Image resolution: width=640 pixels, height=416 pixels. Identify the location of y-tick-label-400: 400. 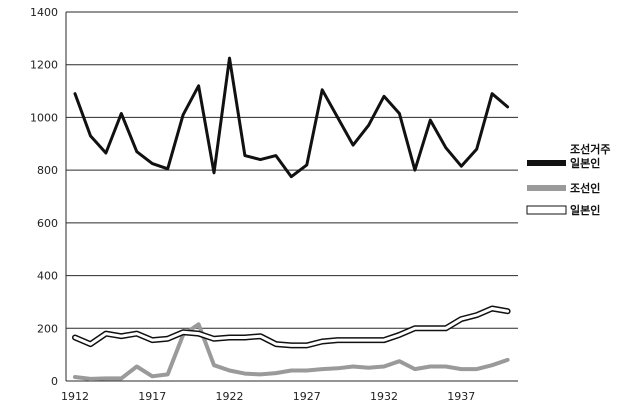
(47, 276).